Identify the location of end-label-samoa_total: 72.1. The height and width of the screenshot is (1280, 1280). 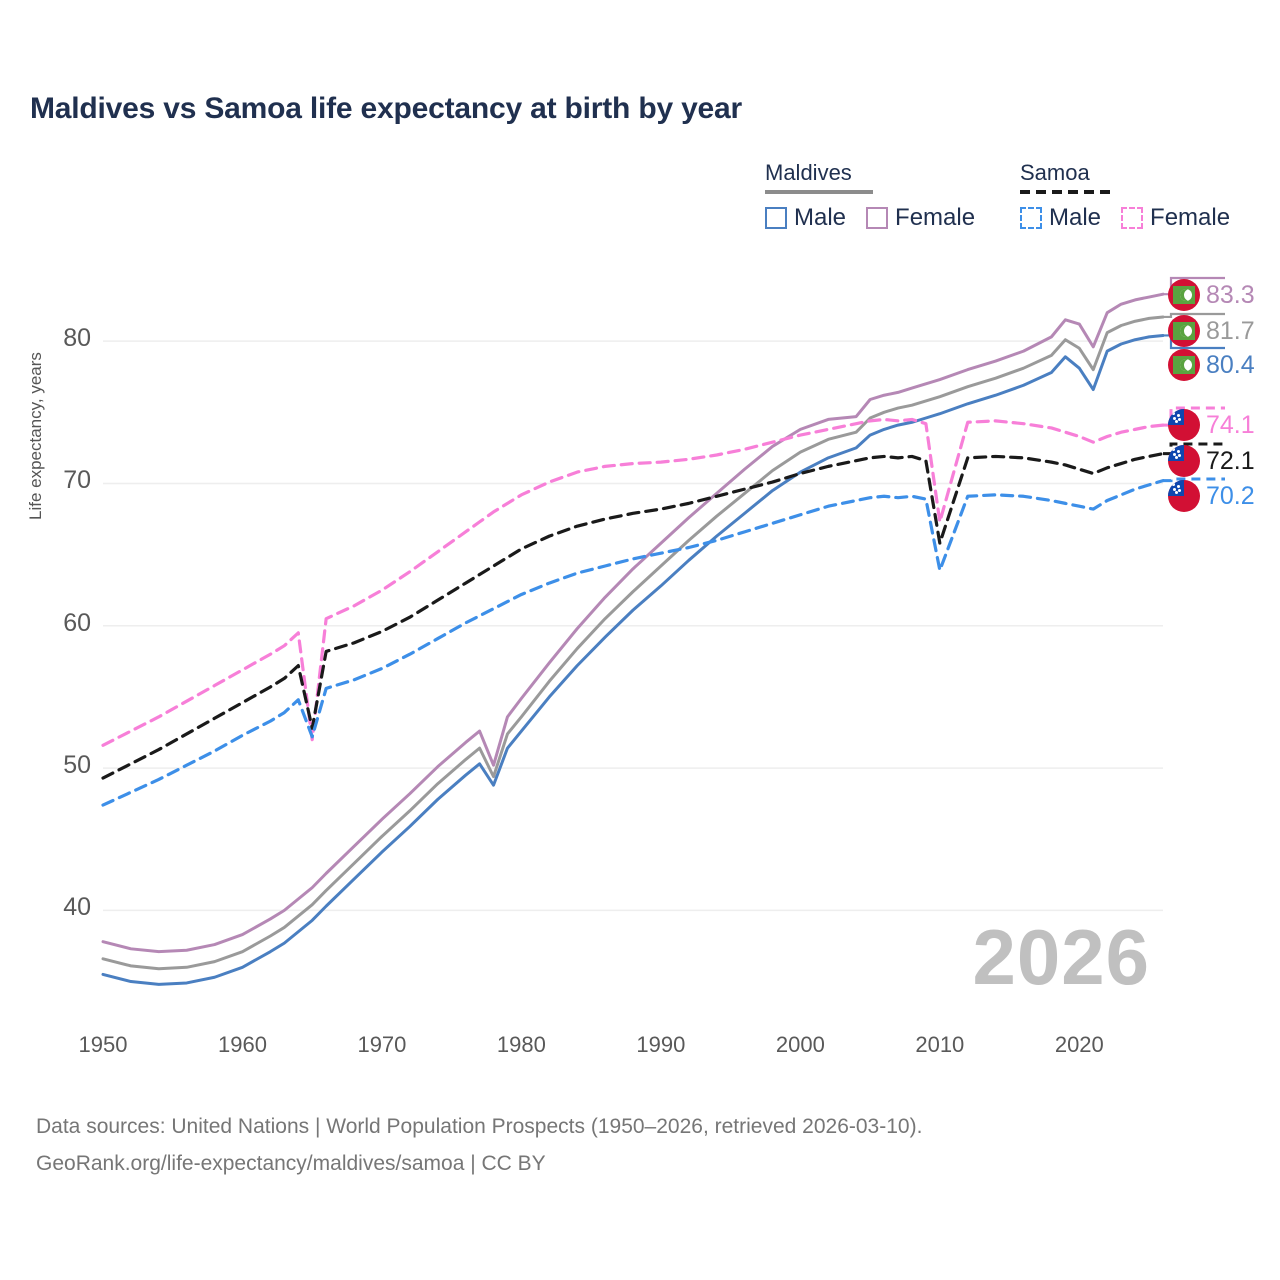
(1211, 461).